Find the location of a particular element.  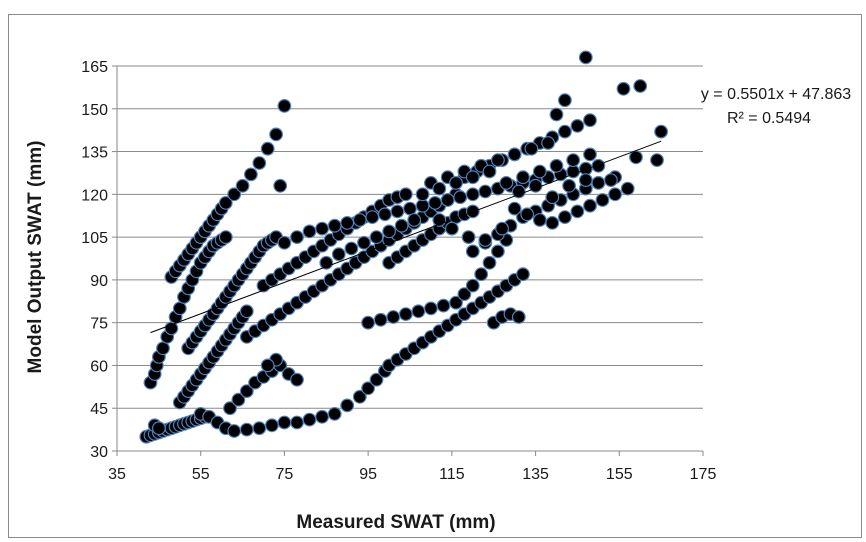

x-axis-title: Measured SWAT (mm) is located at coordinates (395, 522).